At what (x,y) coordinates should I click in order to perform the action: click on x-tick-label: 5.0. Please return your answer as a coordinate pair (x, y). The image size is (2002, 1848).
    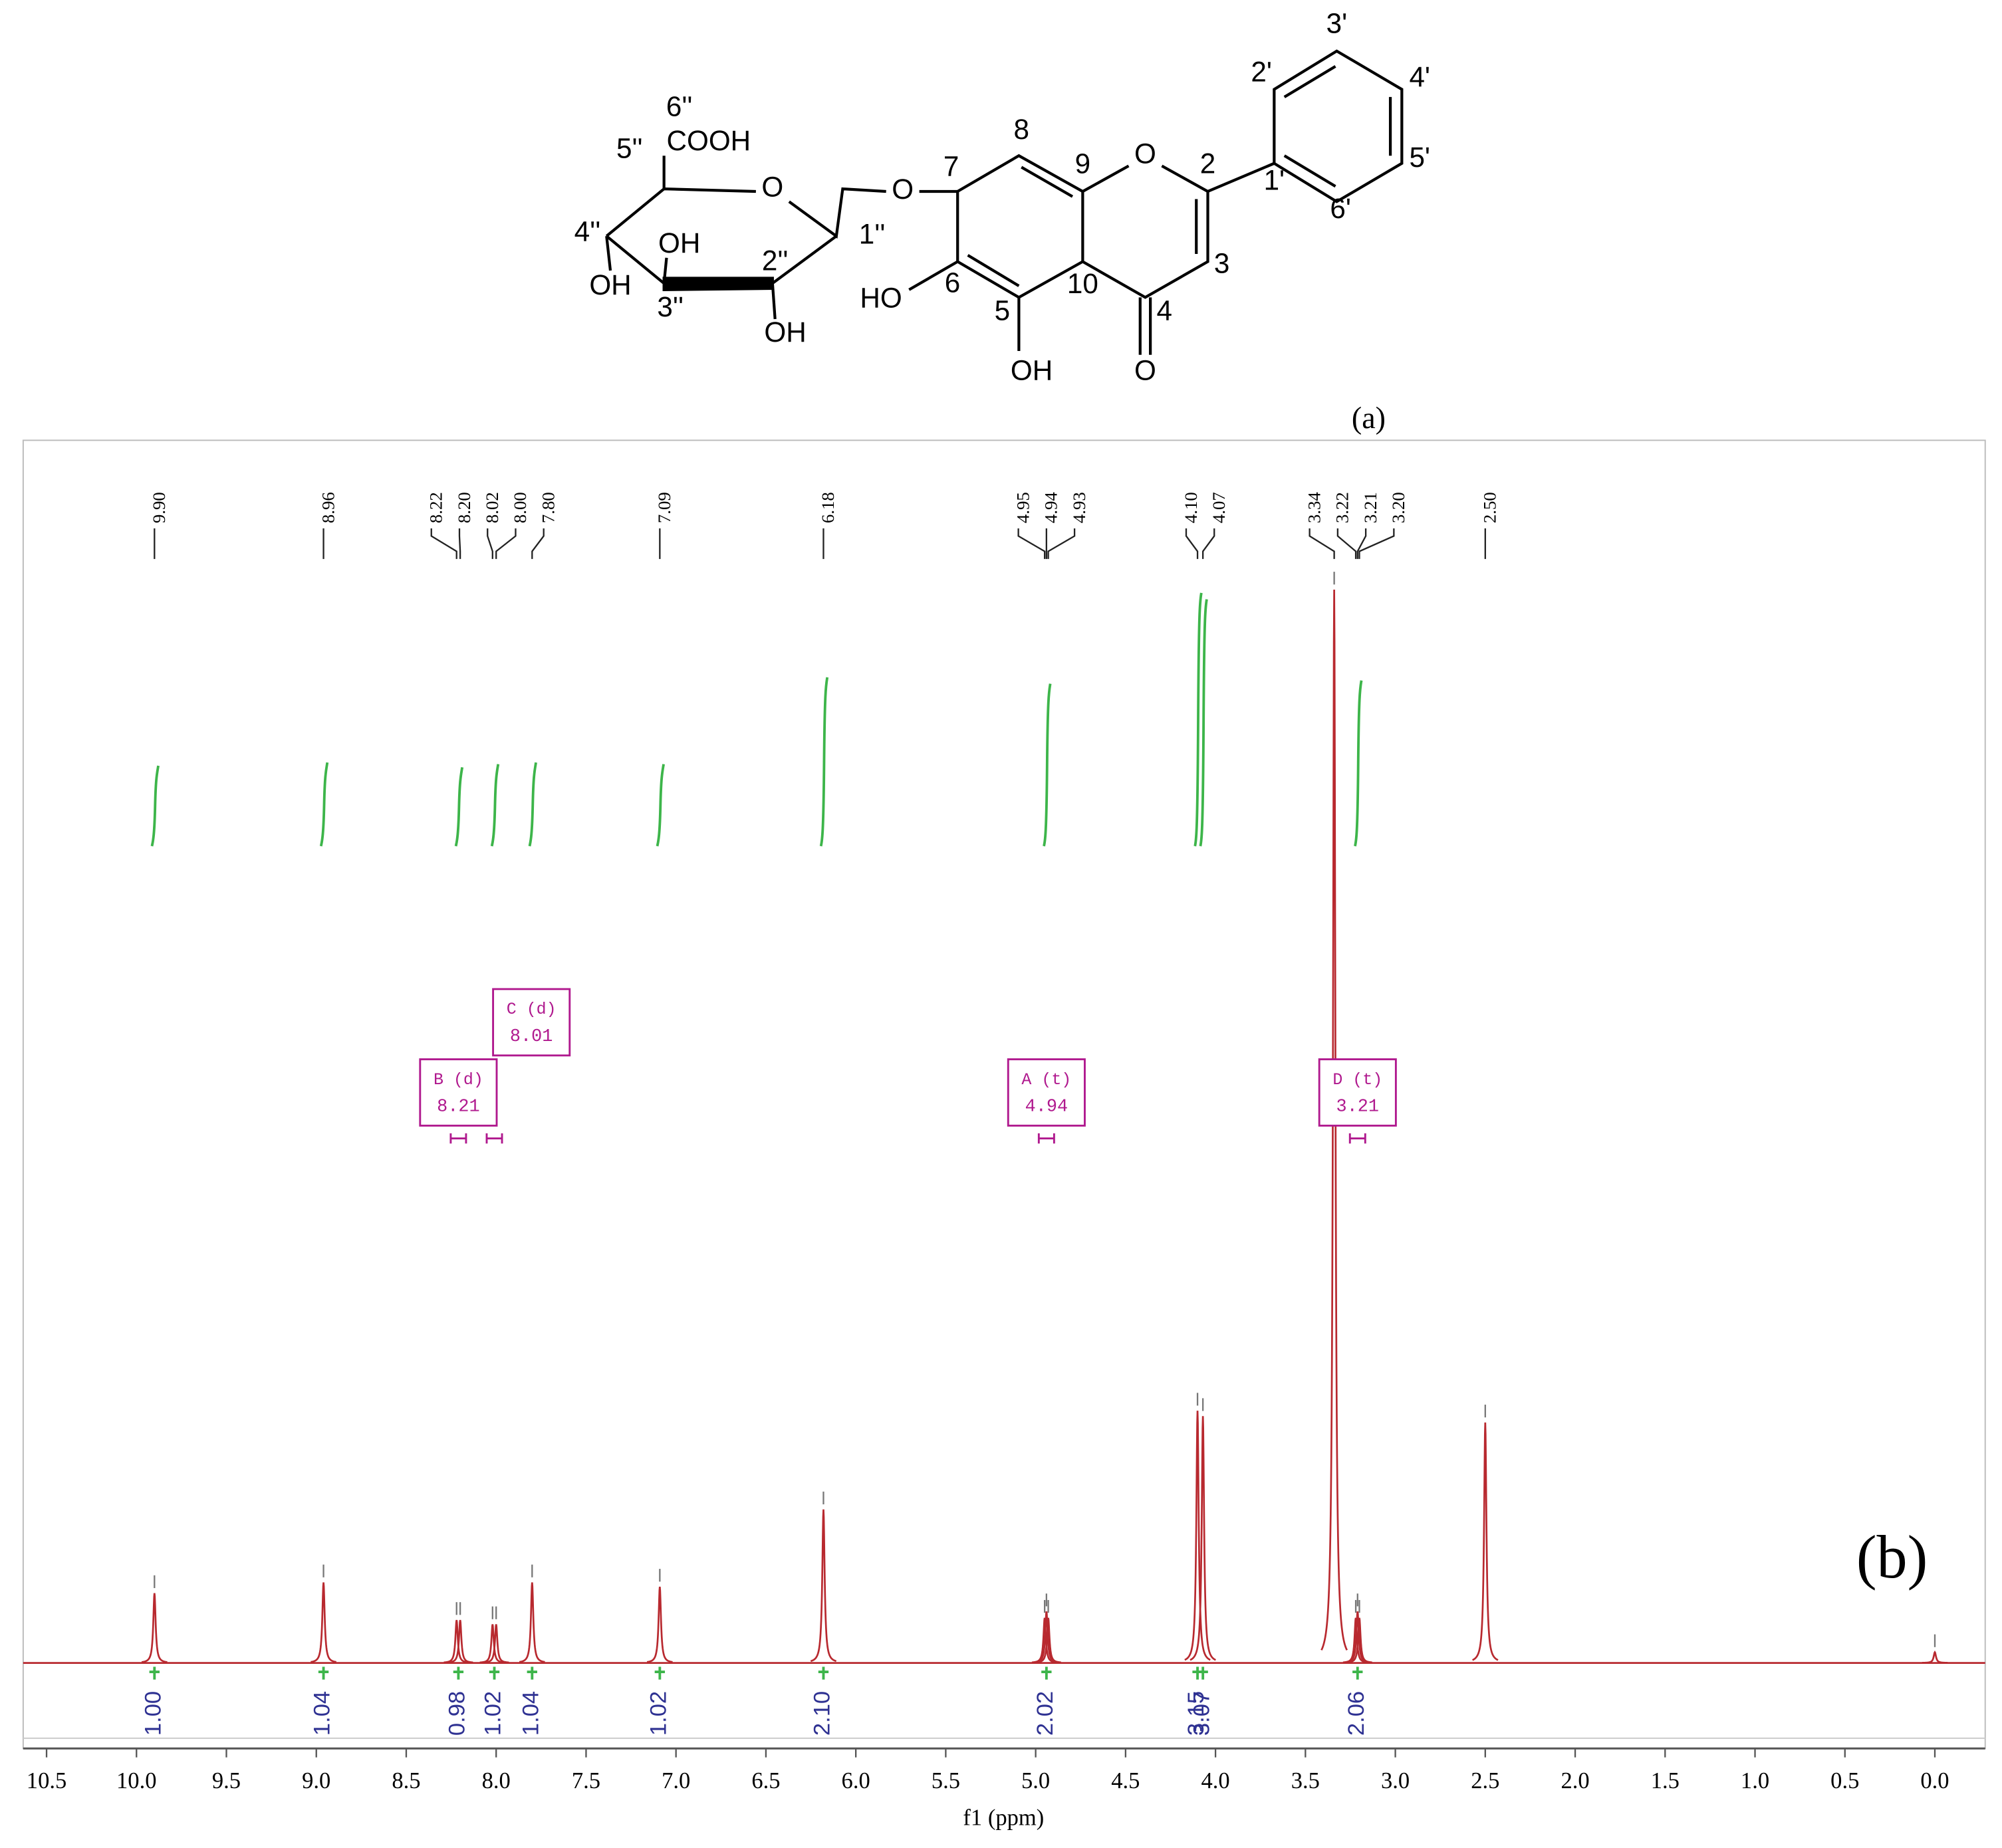
    Looking at the image, I should click on (1035, 1780).